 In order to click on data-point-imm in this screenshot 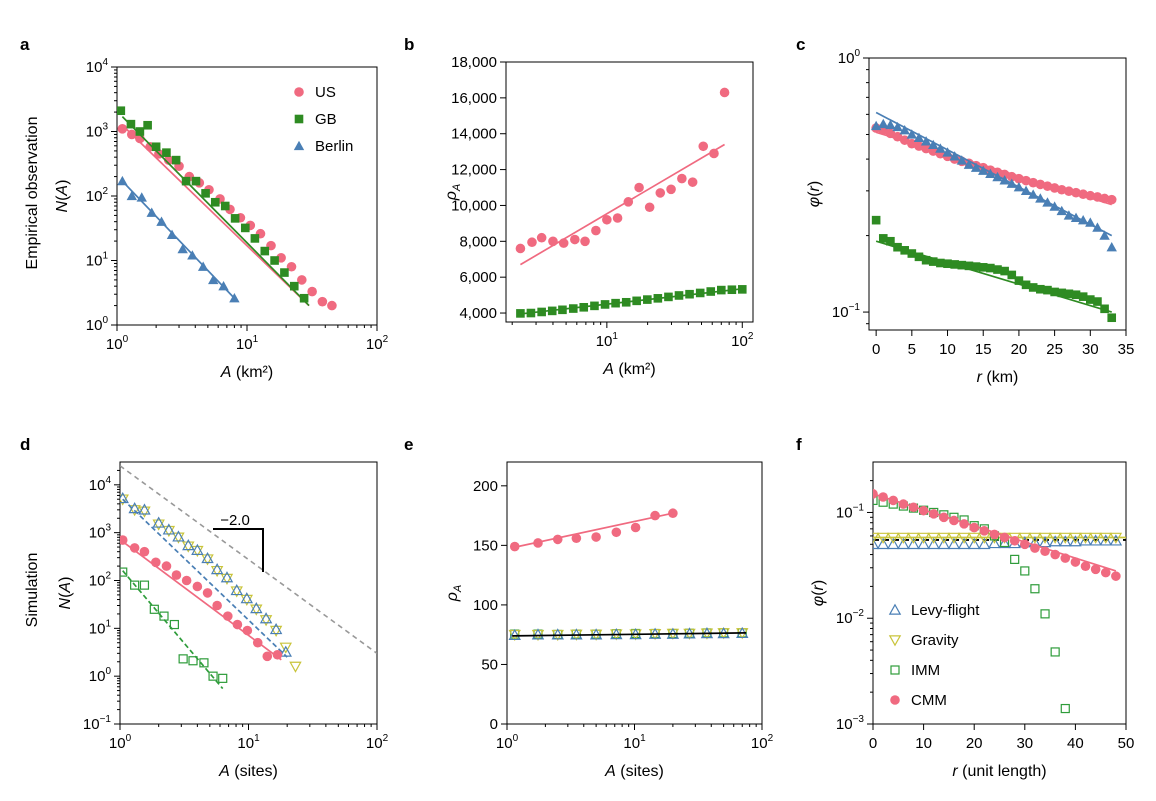, I will do `click(875, 500)`.